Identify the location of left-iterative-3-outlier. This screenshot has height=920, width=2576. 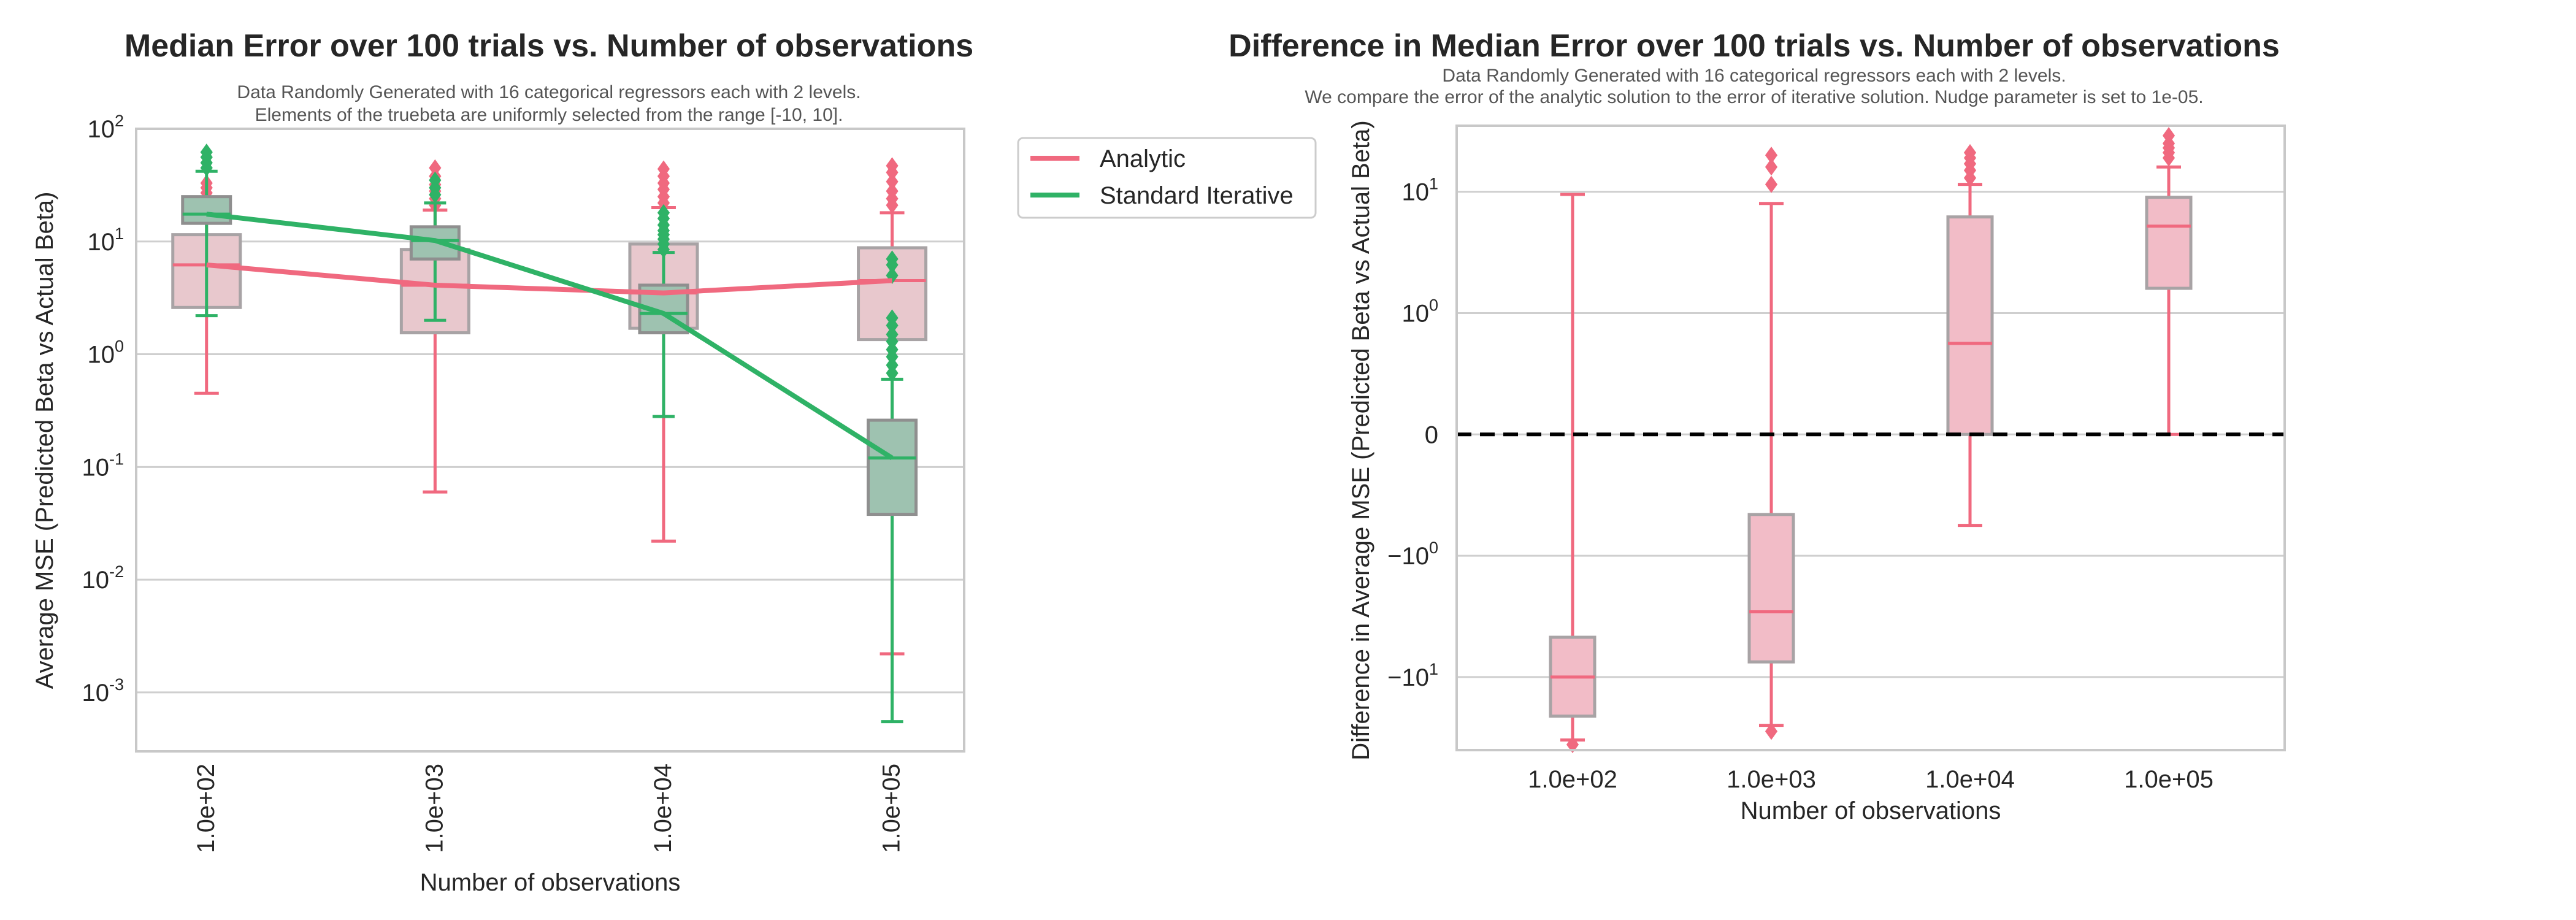
(663, 212).